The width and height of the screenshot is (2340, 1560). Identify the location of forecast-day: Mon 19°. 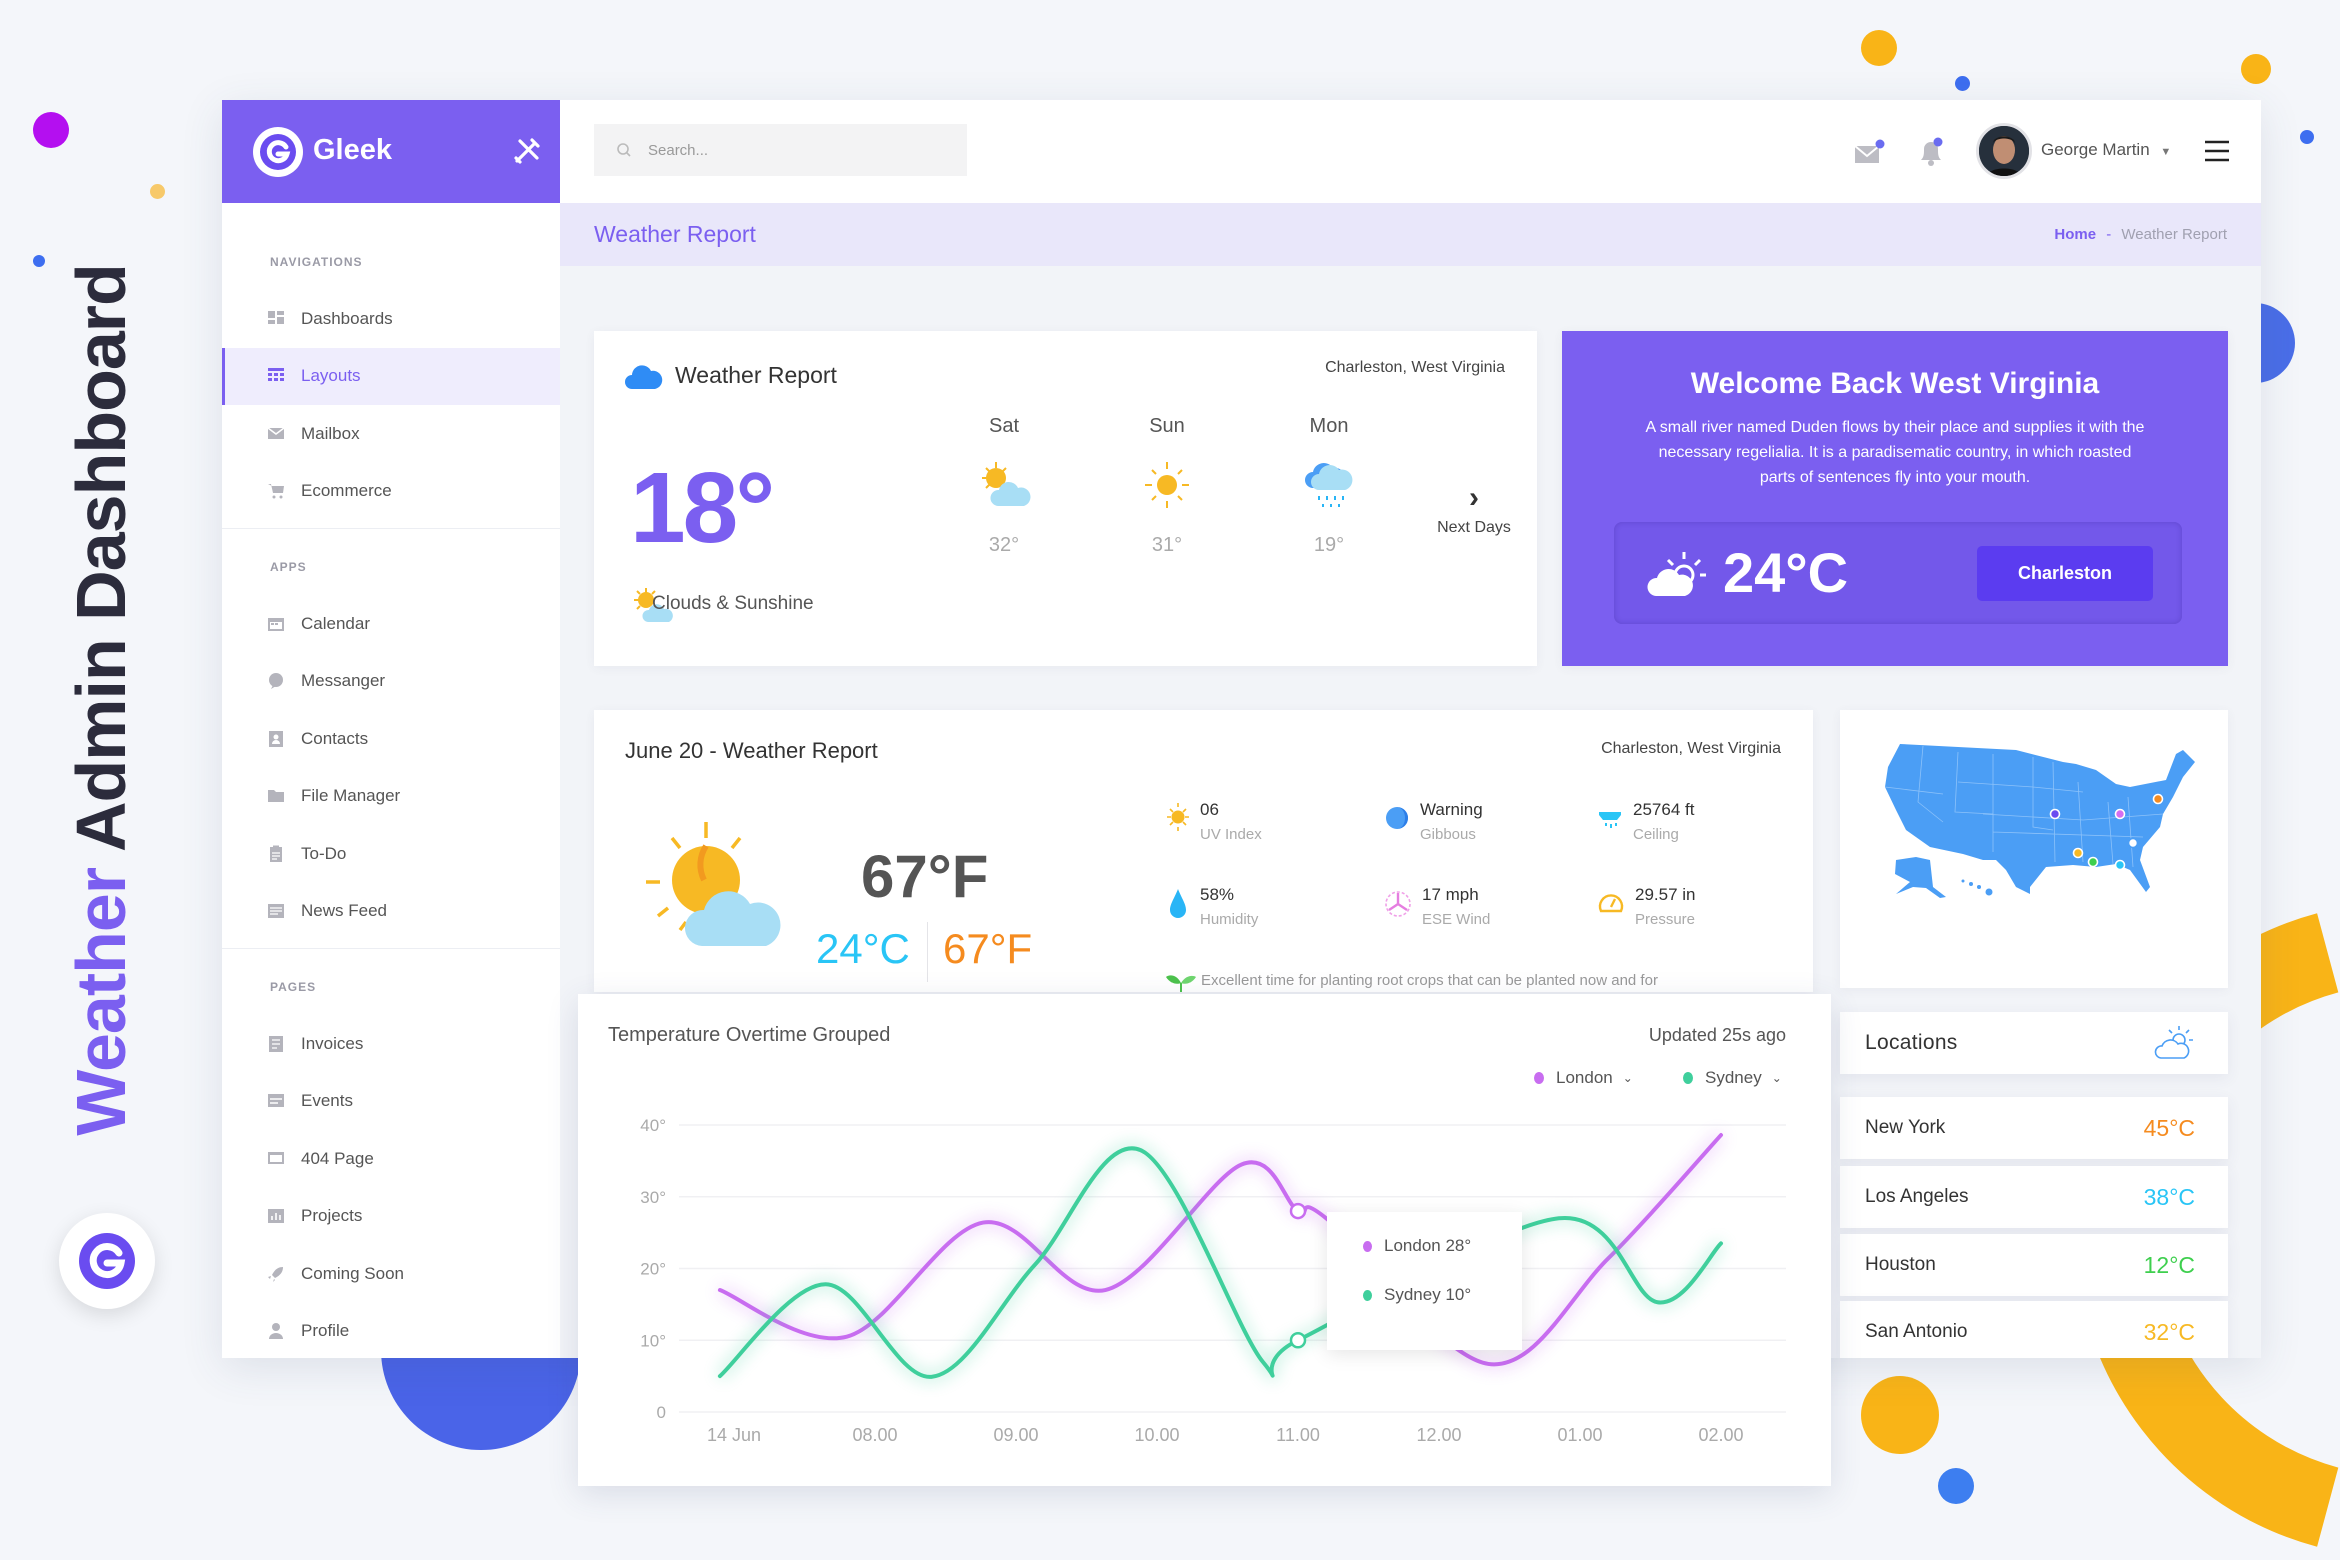
(1329, 486).